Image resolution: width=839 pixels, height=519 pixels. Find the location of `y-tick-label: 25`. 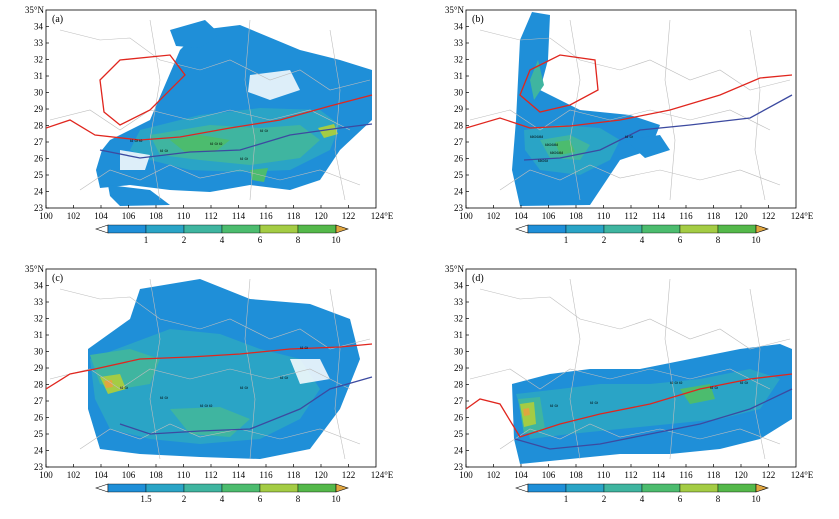

y-tick-label: 25 is located at coordinates (459, 175).